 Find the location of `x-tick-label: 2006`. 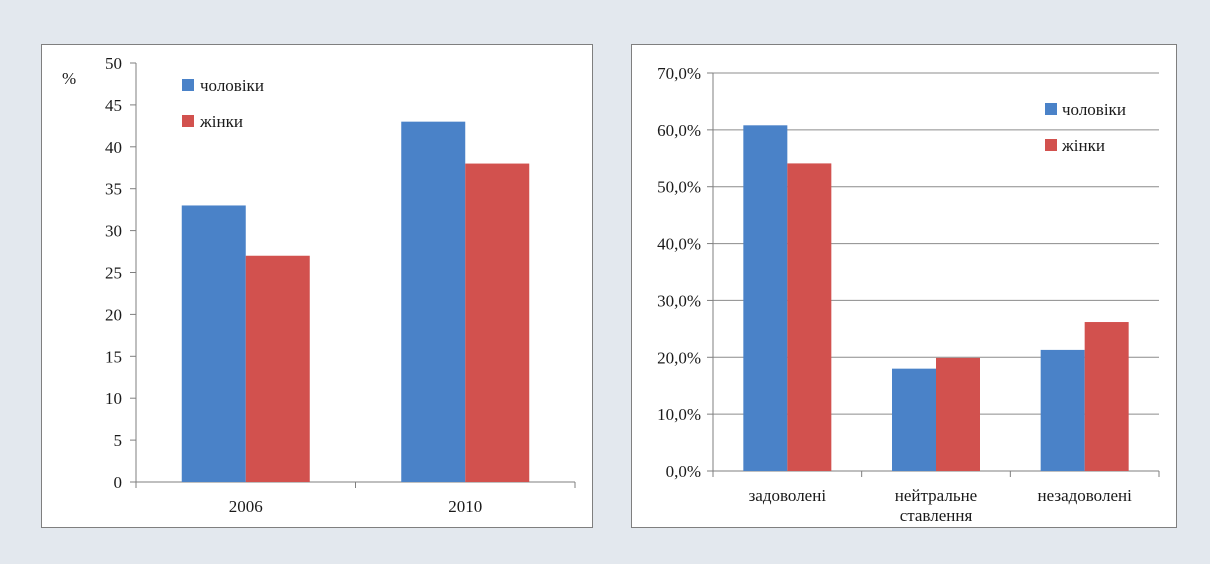

x-tick-label: 2006 is located at coordinates (246, 506).